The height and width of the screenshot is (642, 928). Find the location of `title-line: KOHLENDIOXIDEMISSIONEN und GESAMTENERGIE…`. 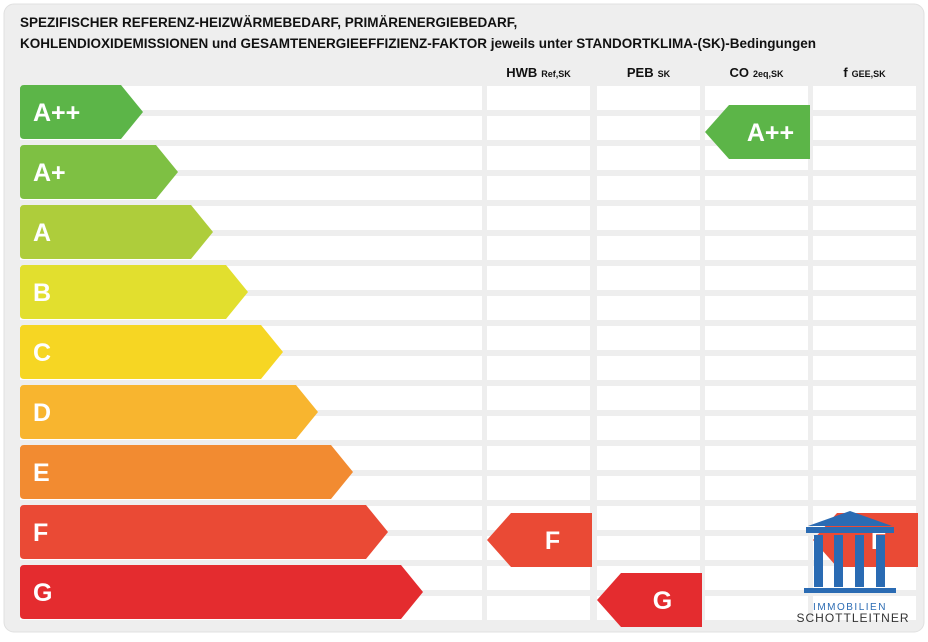

title-line: KOHLENDIOXIDEMISSIONEN und GESAMTENERGIE… is located at coordinates (418, 43).